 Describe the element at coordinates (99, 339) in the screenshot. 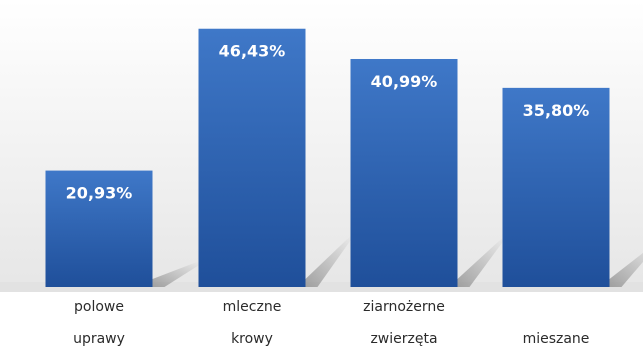

I see `category-label: uprawy` at that location.